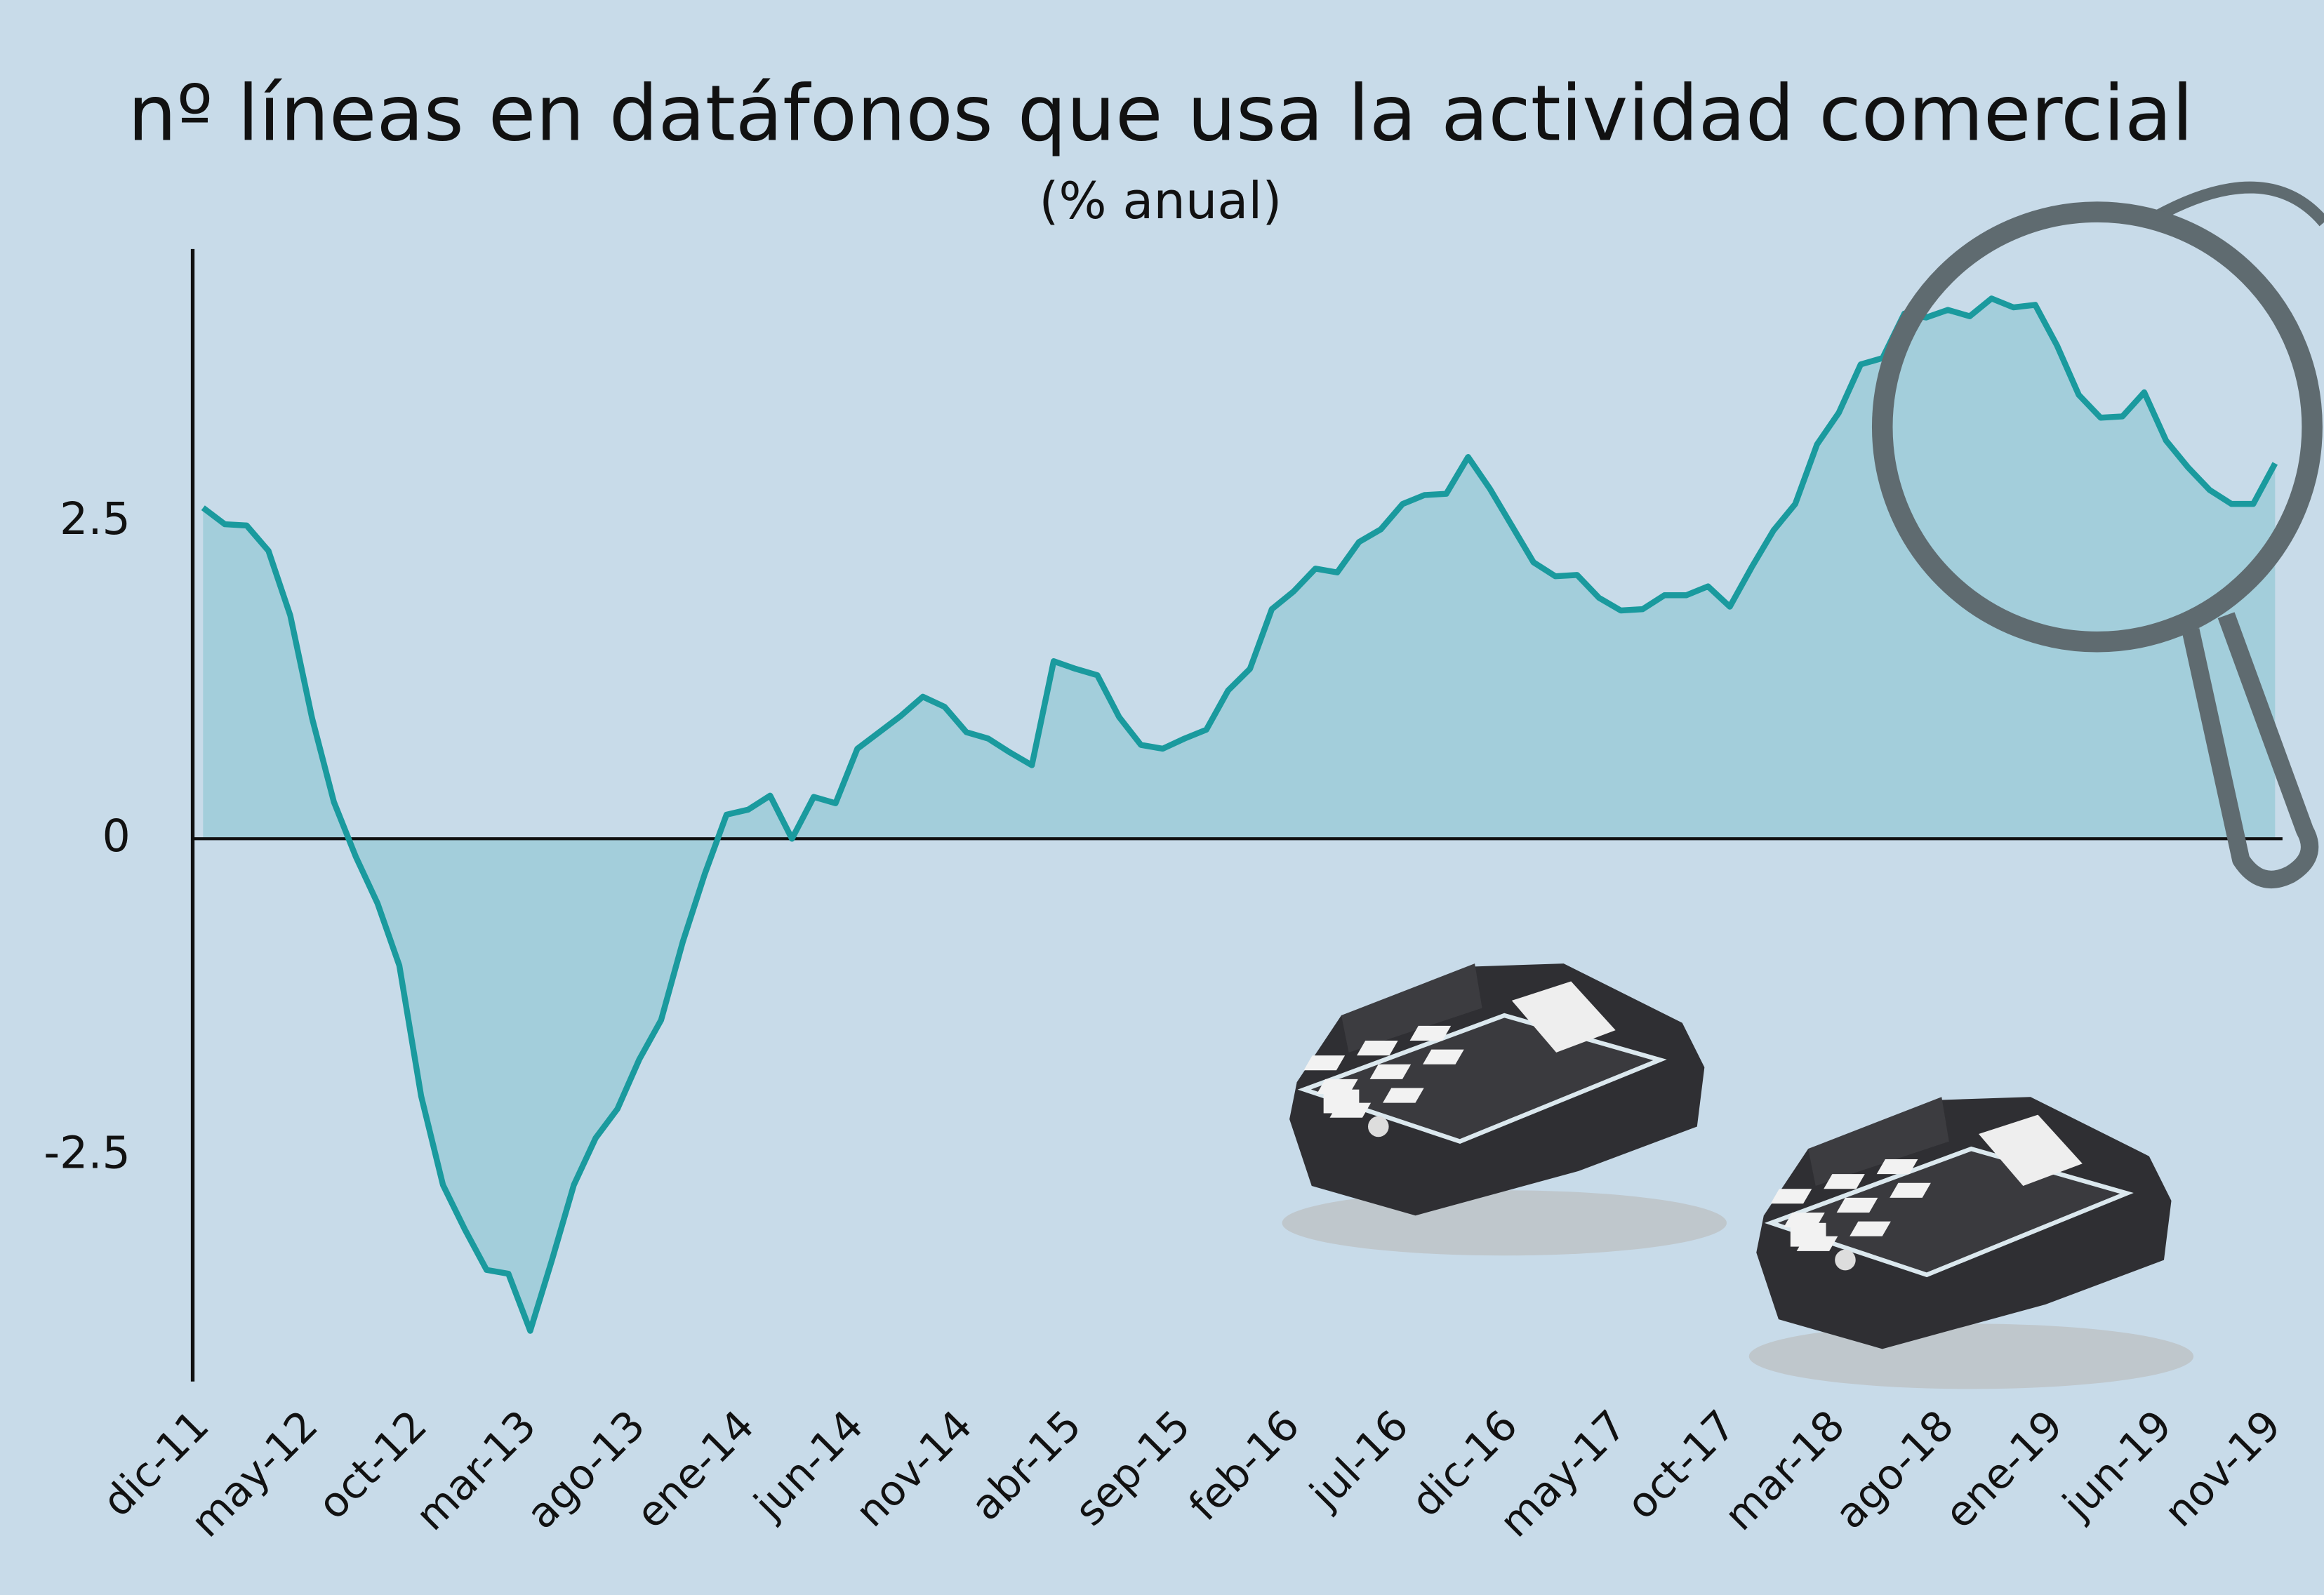  I want to click on y-tick-label: 2.5, so click(95, 519).